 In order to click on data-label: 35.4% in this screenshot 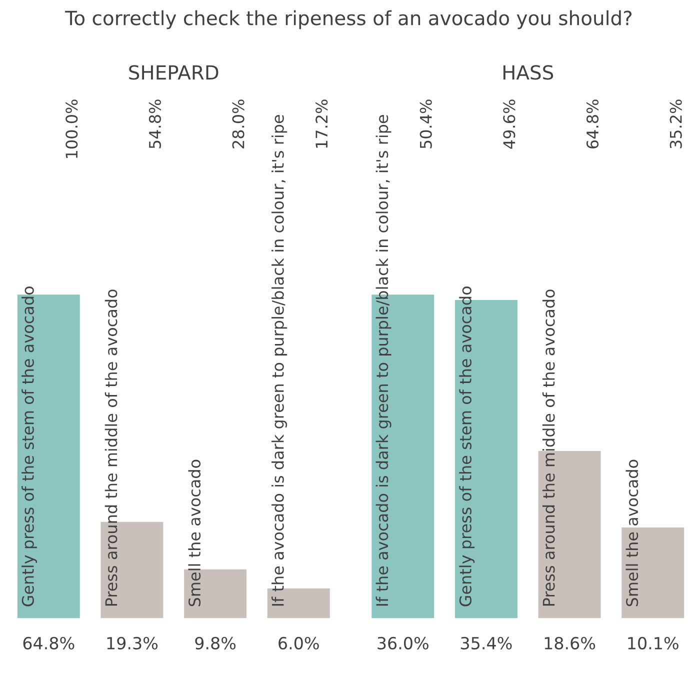, I will do `click(486, 643)`.